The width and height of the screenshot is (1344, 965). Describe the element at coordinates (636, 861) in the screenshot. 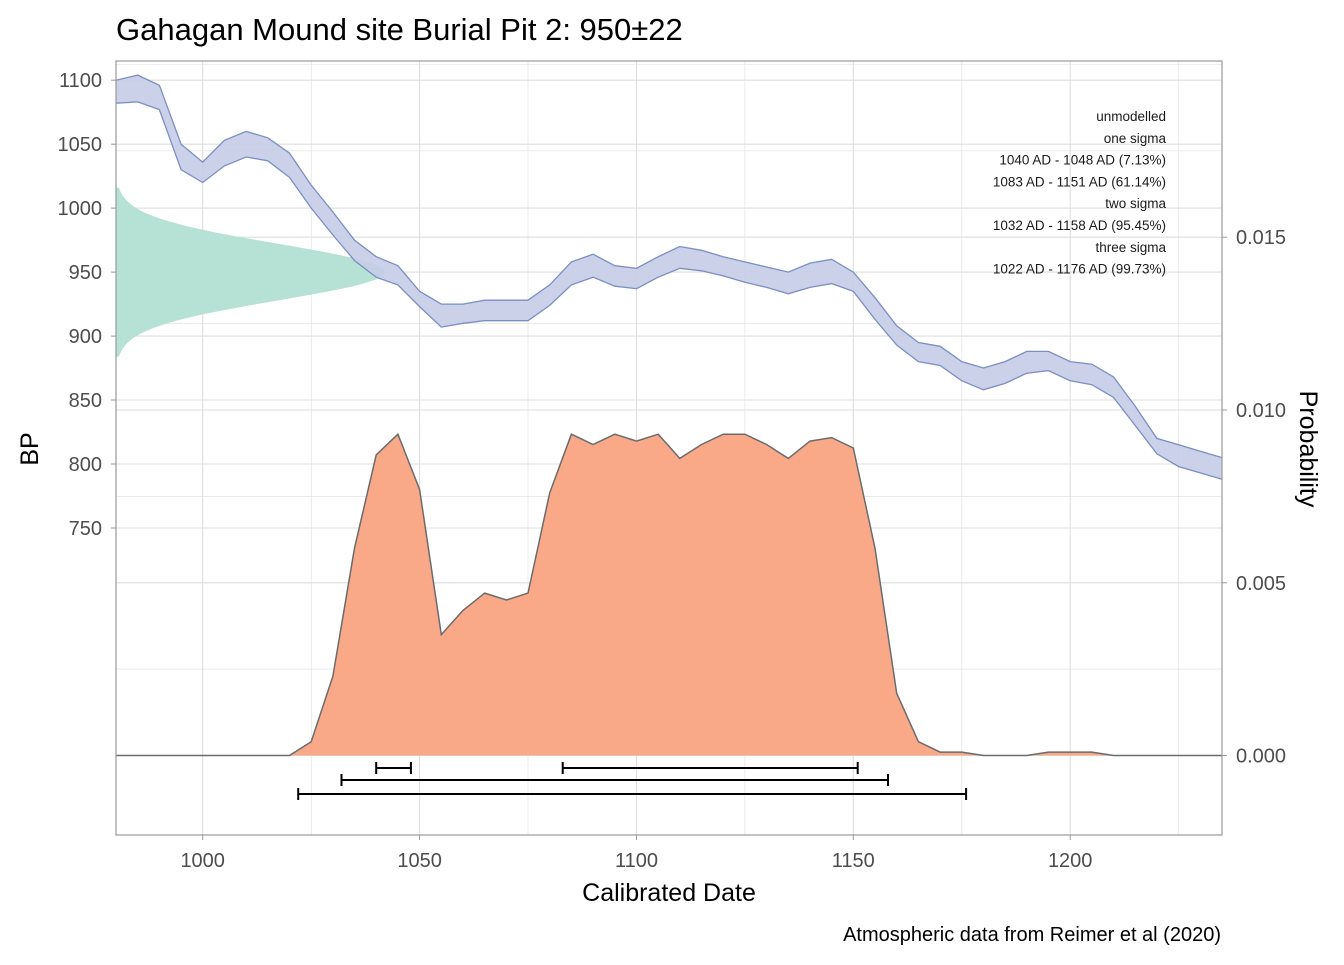

I see `x-tick-label: 1100` at that location.